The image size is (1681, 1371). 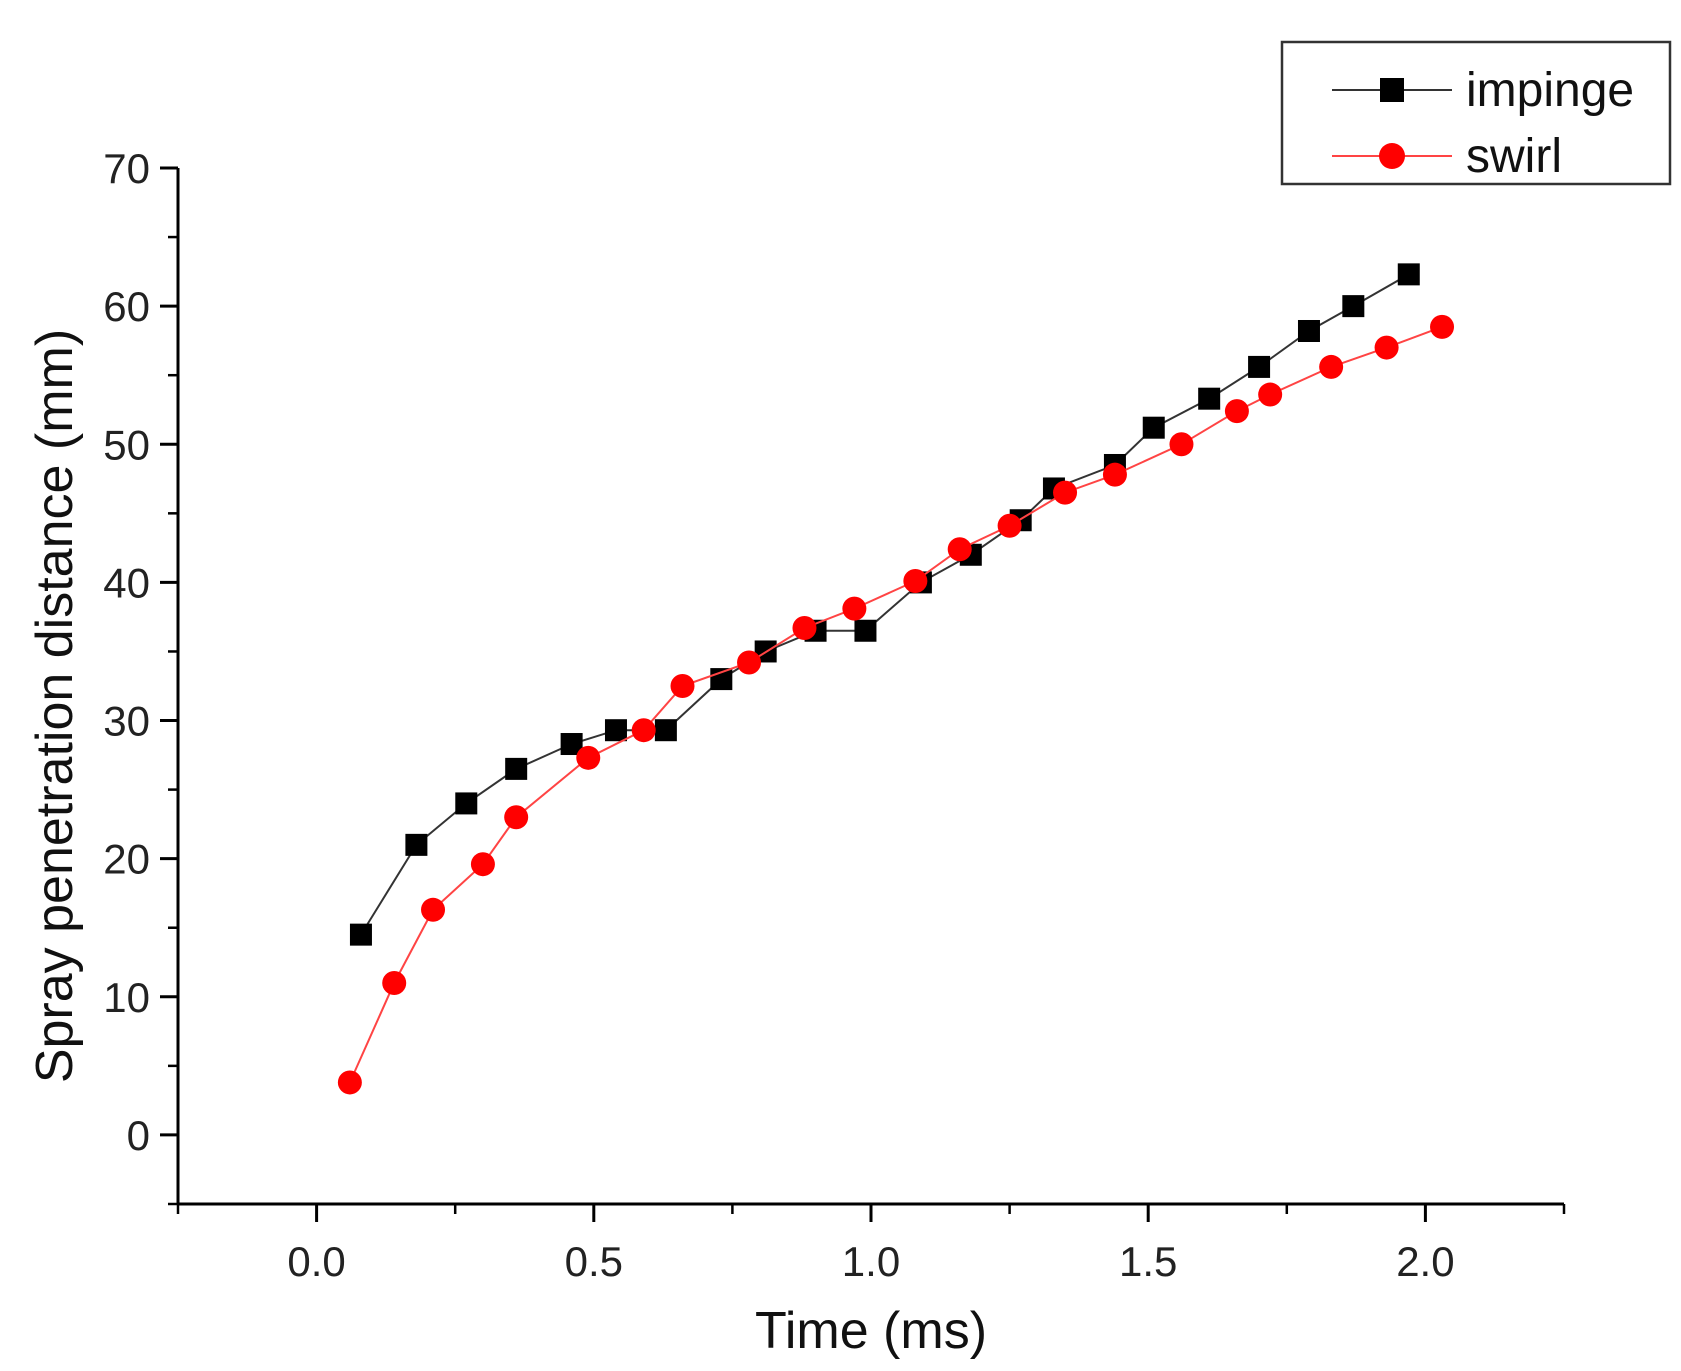 I want to click on x-tick-label: 1.0, so click(x=871, y=1261).